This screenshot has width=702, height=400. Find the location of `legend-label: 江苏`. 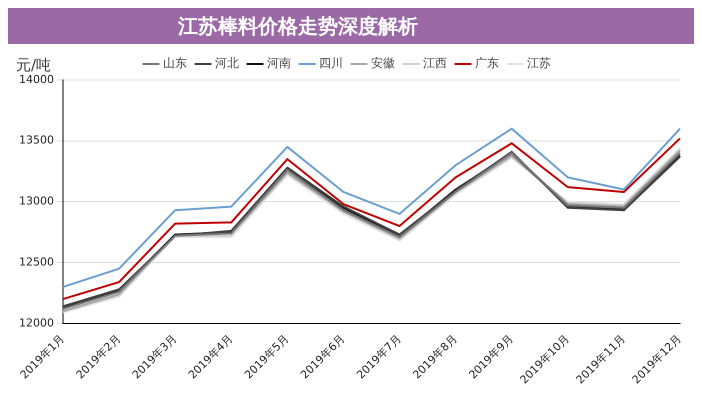

legend-label: 江苏 is located at coordinates (539, 63).